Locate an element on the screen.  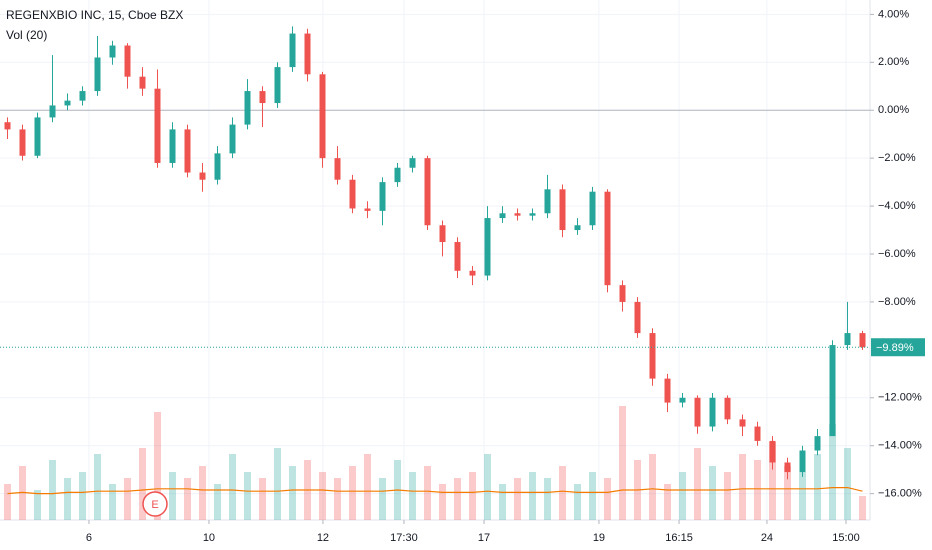
x-tick-label: 17 is located at coordinates (484, 538).